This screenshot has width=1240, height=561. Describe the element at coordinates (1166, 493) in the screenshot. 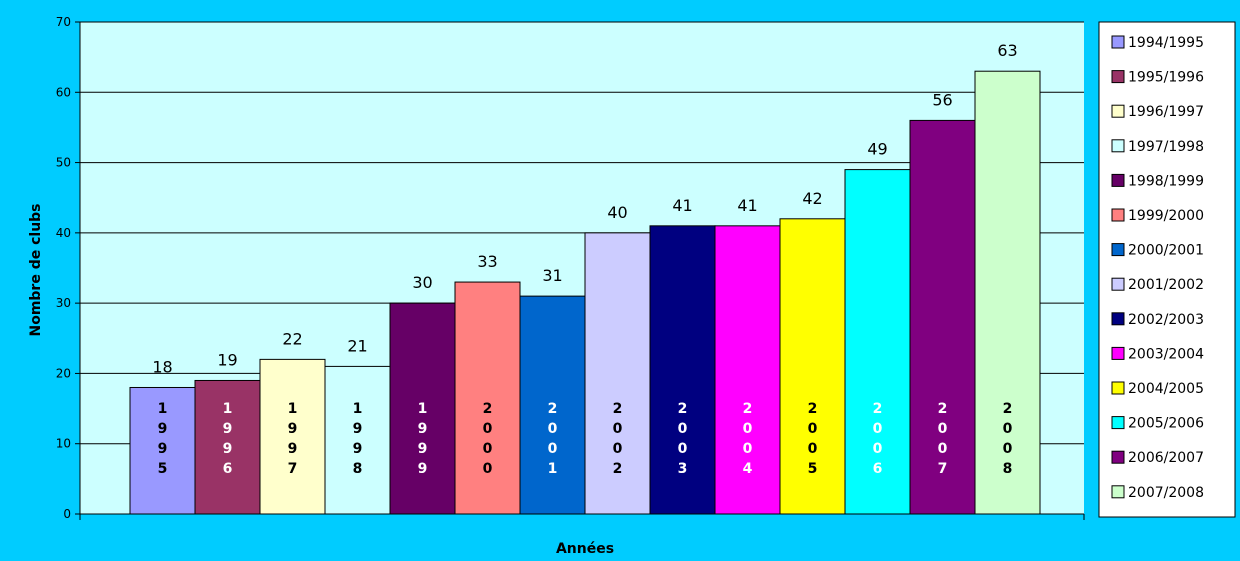

I see `legend-label: 2007/2008` at that location.